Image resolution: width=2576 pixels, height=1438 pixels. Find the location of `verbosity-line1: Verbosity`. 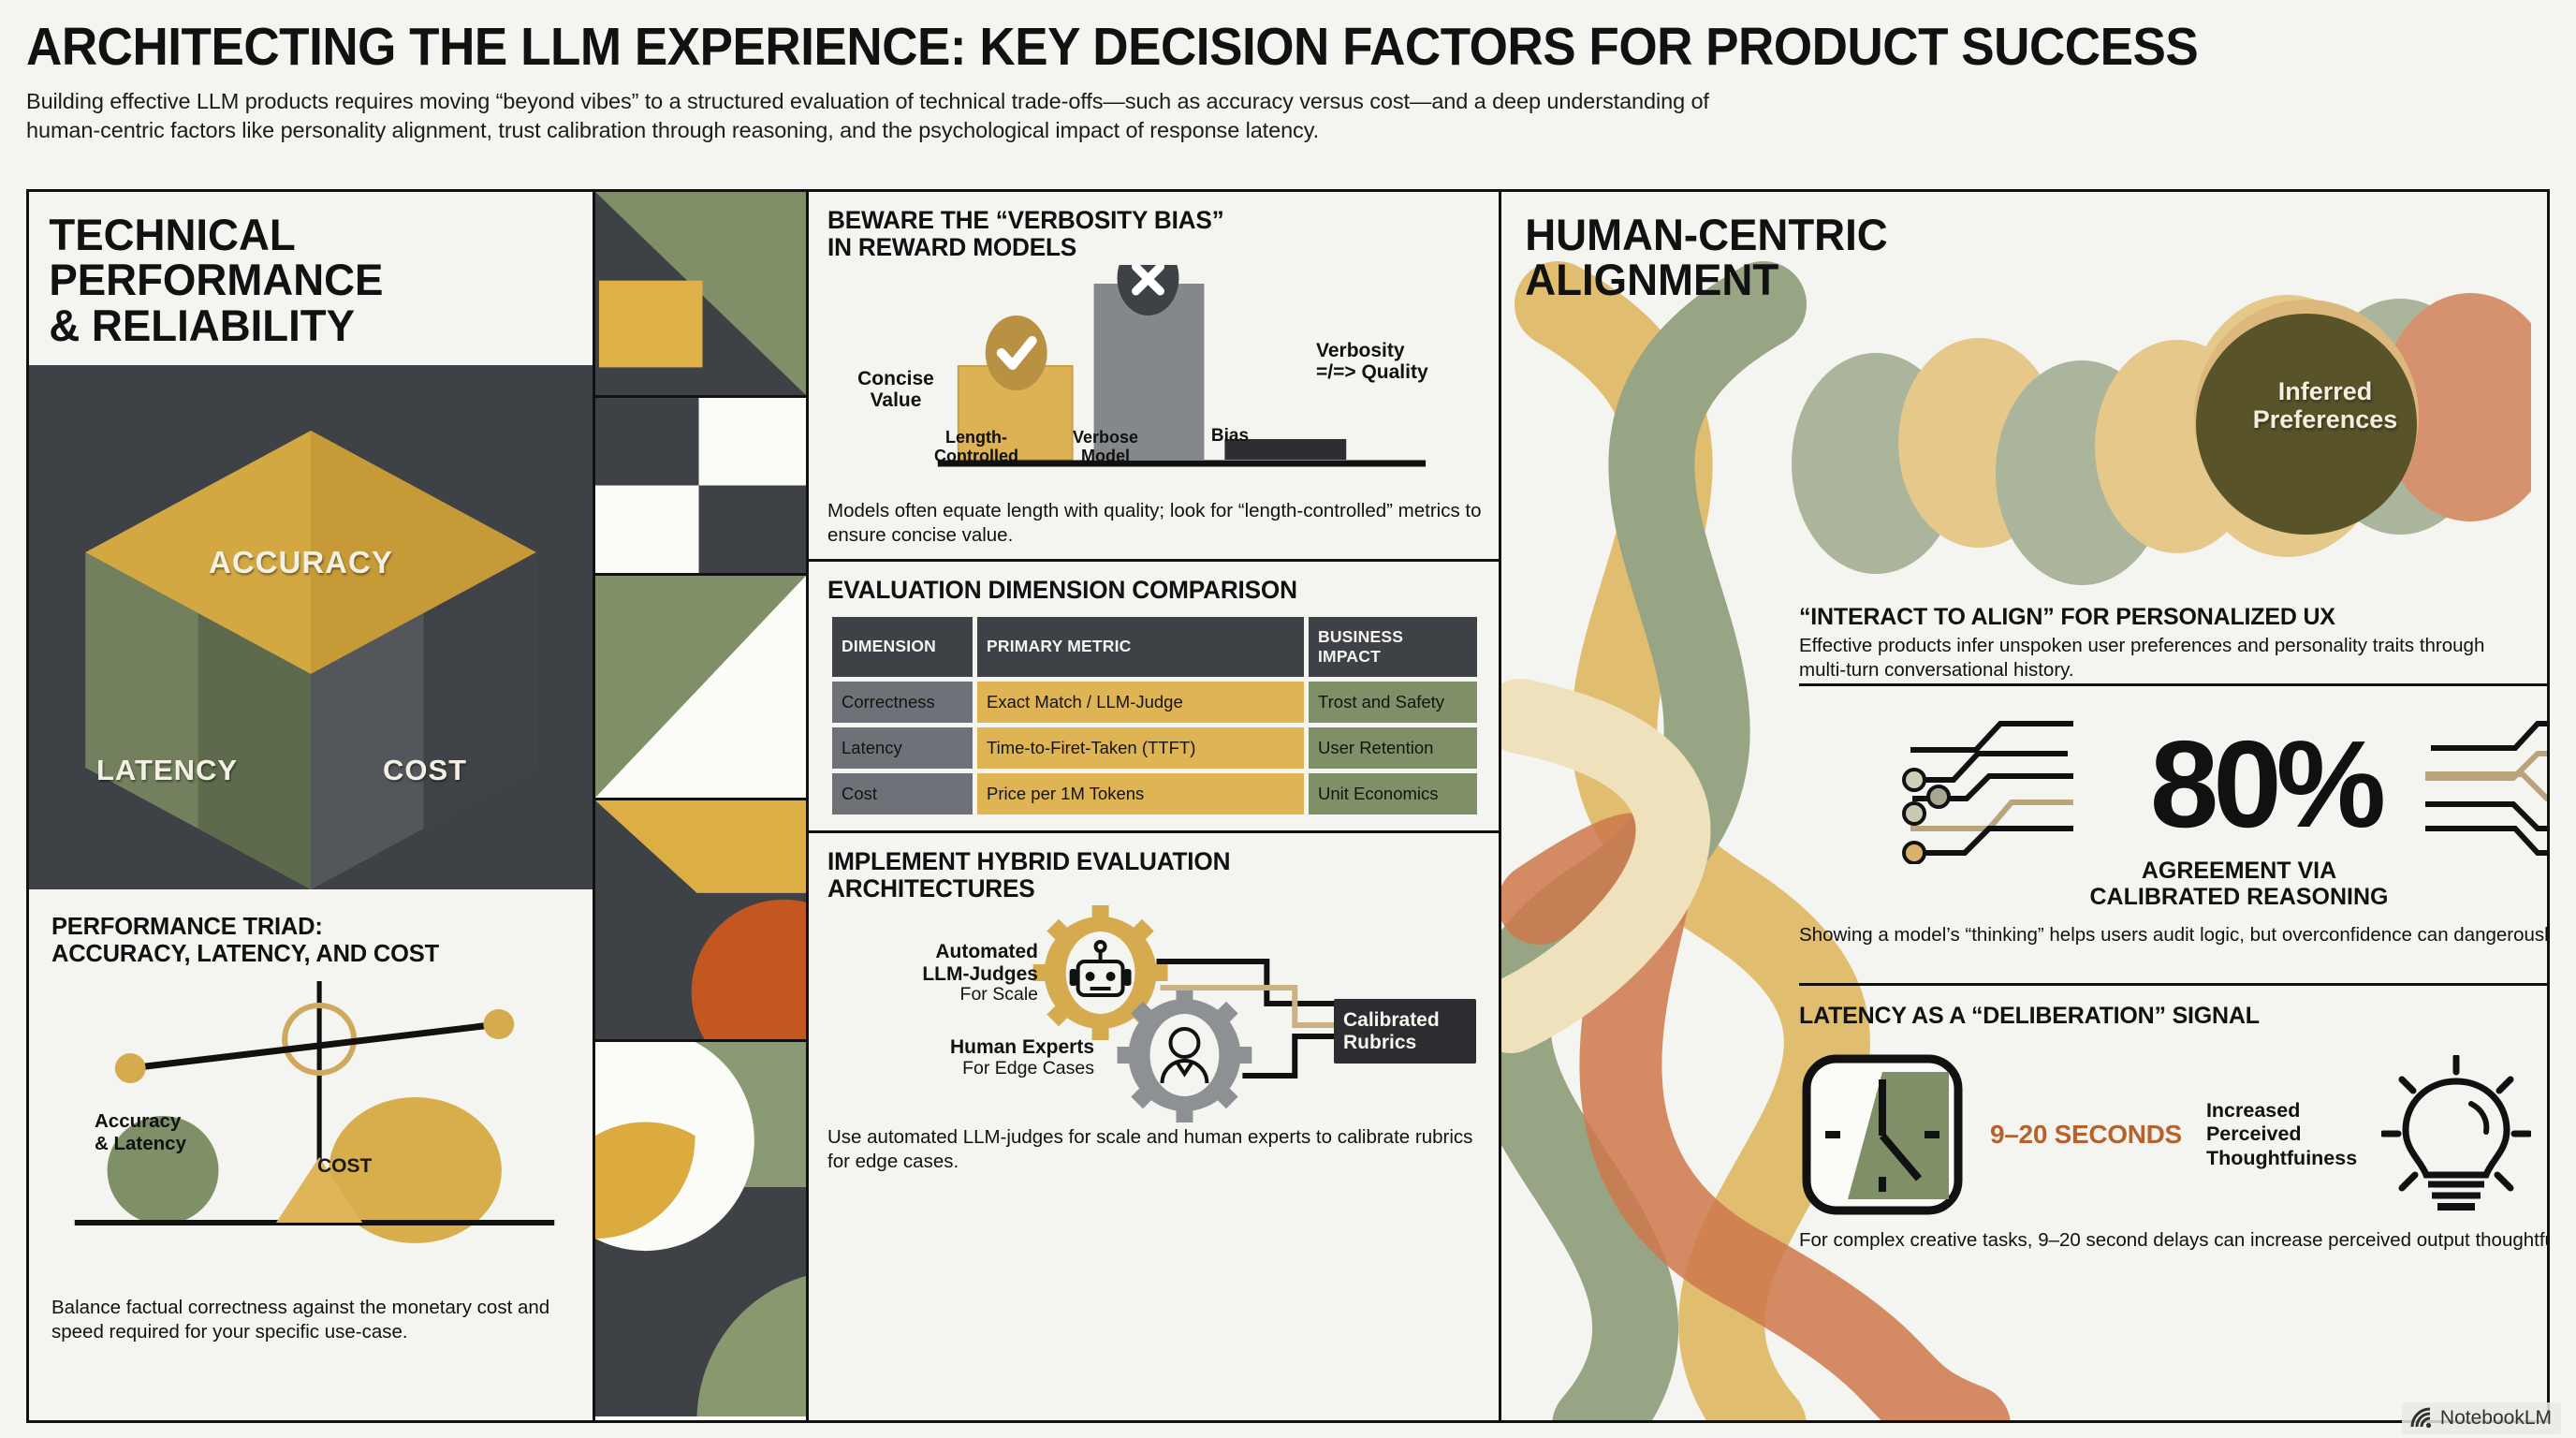

verbosity-line1: Verbosity is located at coordinates (1360, 350).